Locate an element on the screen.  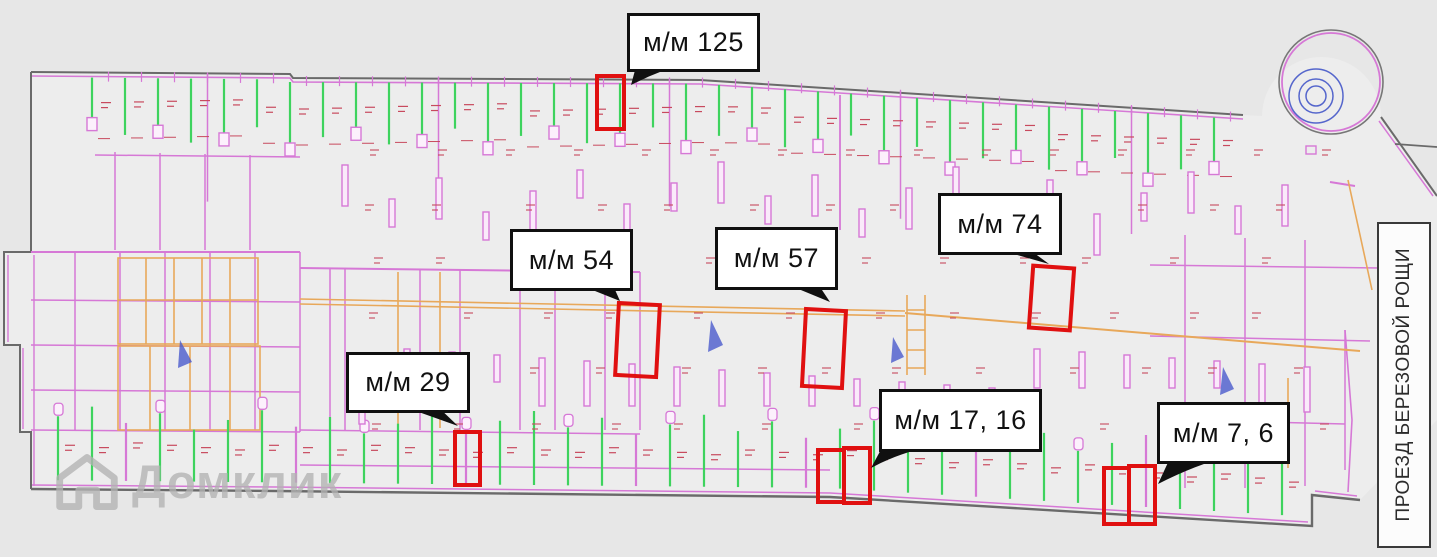
callout-label: м/м 54 is located at coordinates (571, 259).